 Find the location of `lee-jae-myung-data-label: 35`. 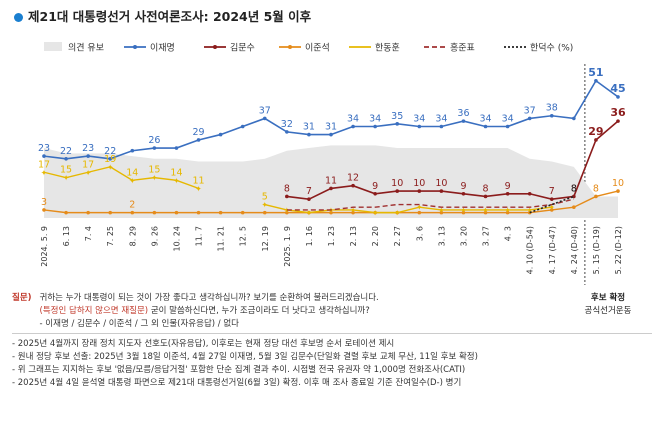

lee-jae-myung-data-label: 35 is located at coordinates (397, 116).